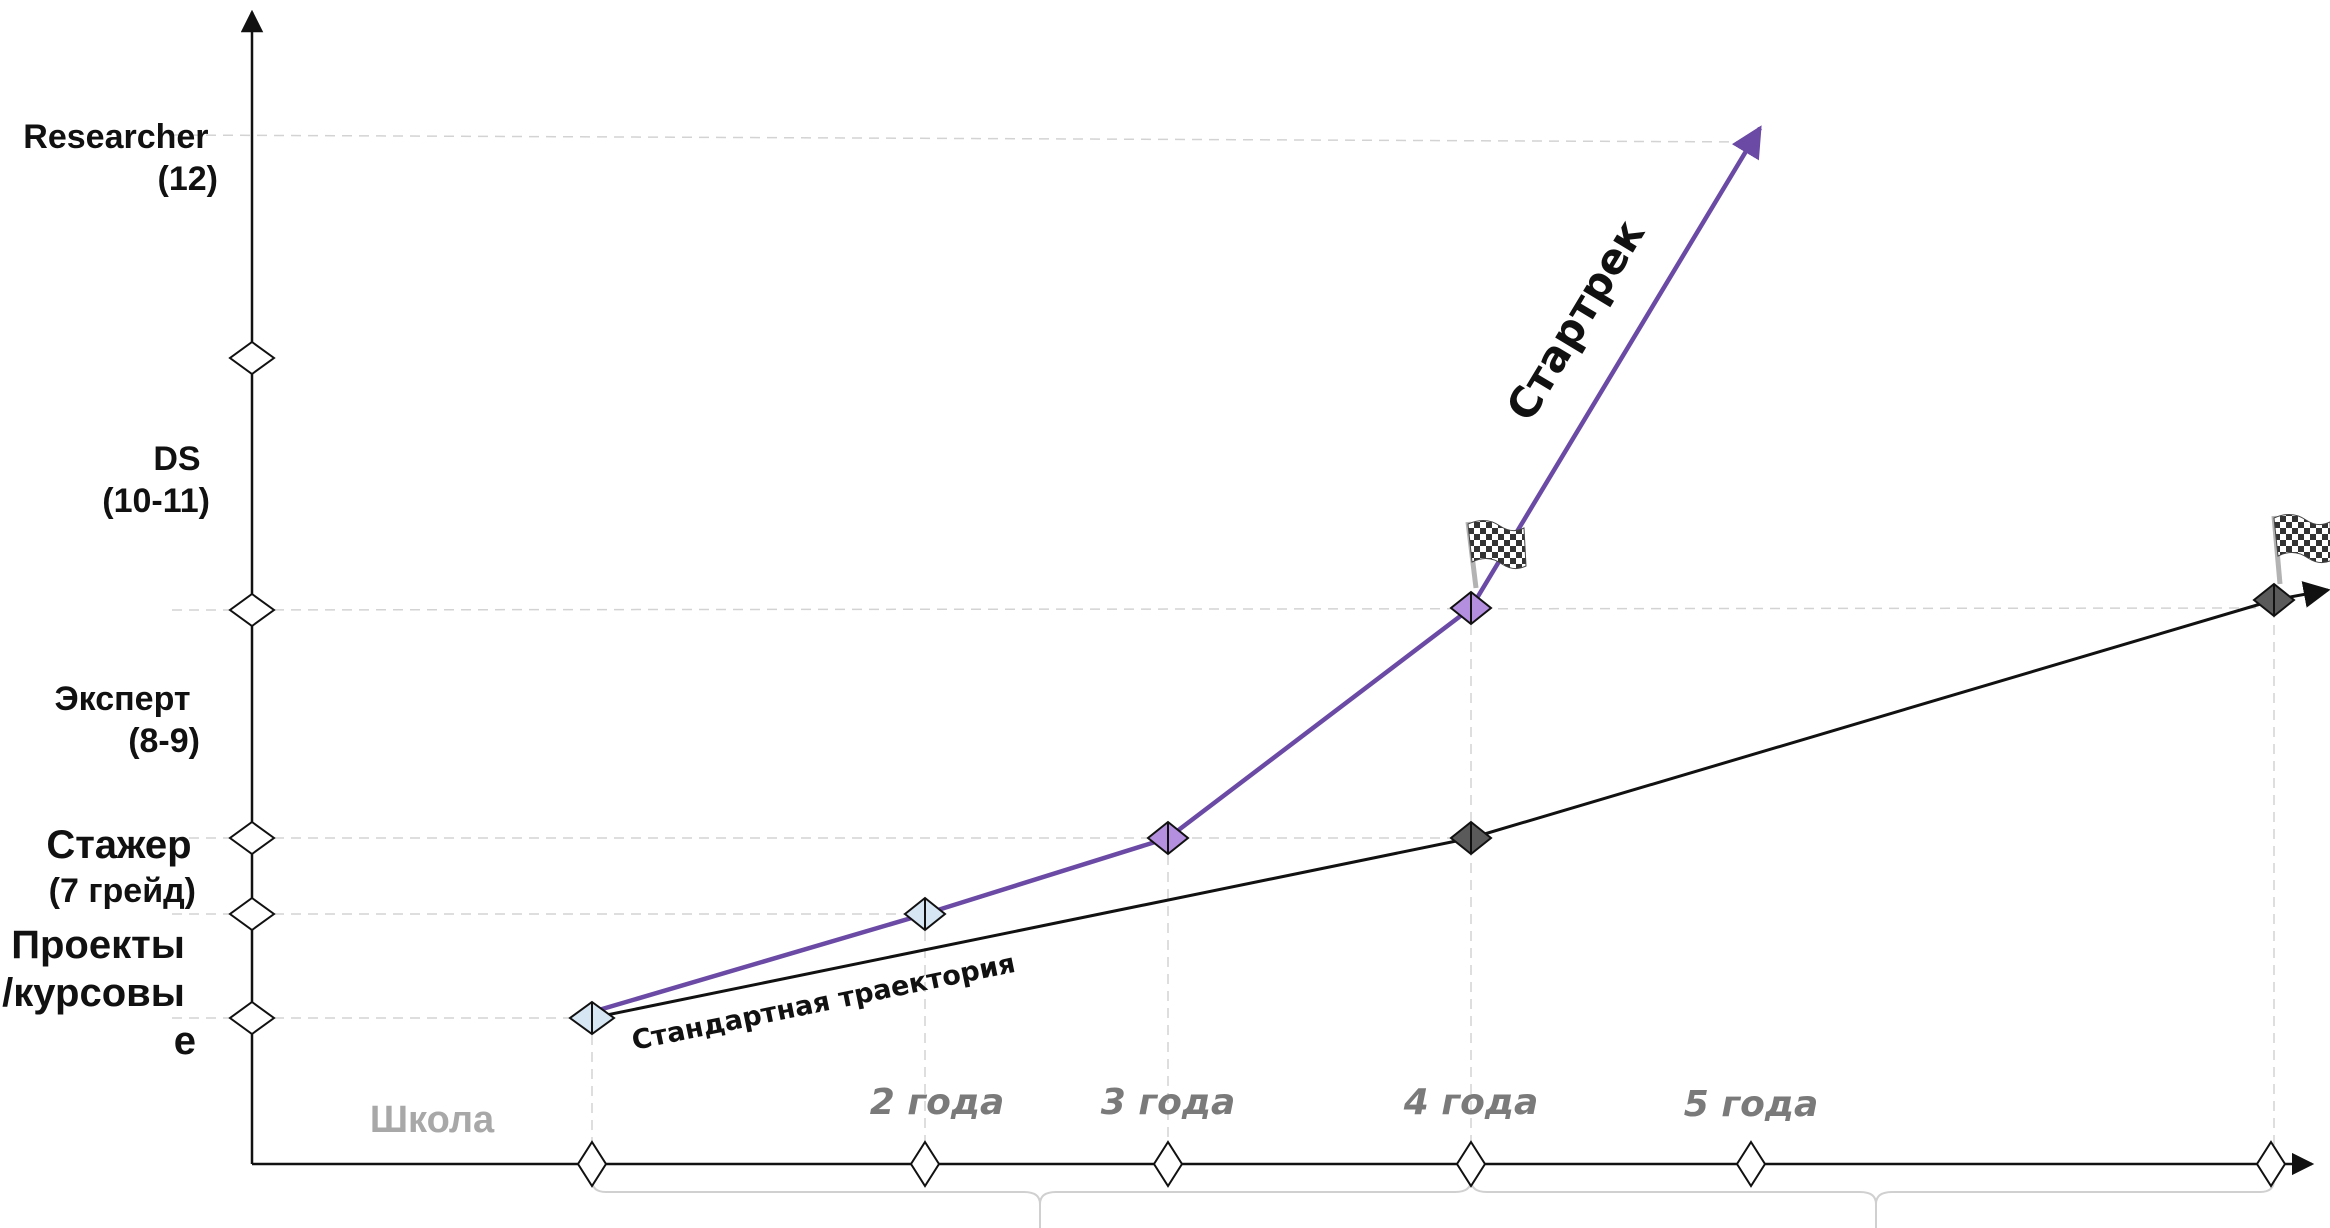  What do you see at coordinates (127, 720) in the screenshot?
I see `level-expert-label: Эксперт (8-9)` at bounding box center [127, 720].